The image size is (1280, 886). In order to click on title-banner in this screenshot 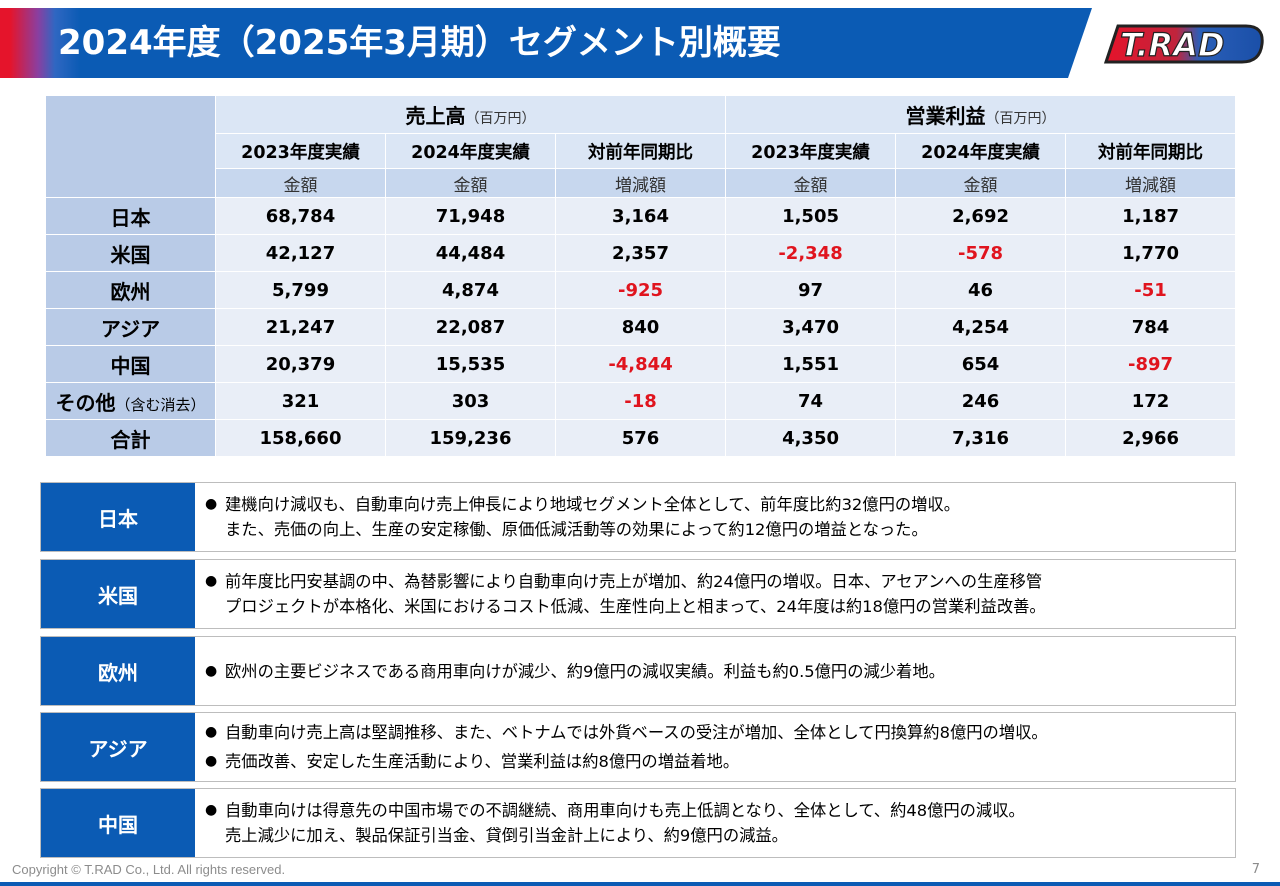, I will do `click(546, 43)`.